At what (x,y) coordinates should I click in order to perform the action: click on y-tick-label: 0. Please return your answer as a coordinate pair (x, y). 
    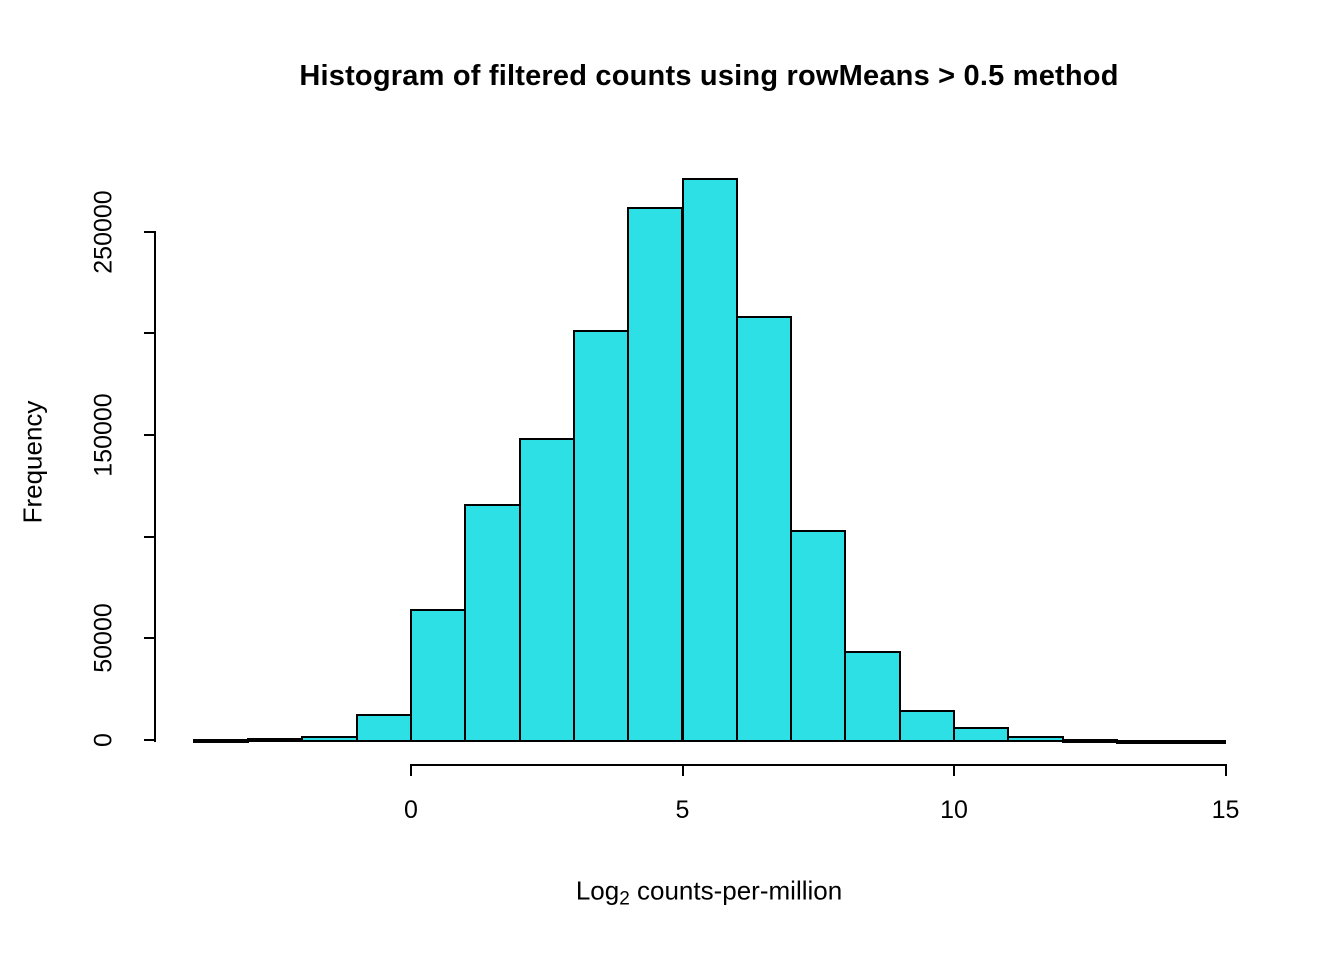
    Looking at the image, I should click on (103, 740).